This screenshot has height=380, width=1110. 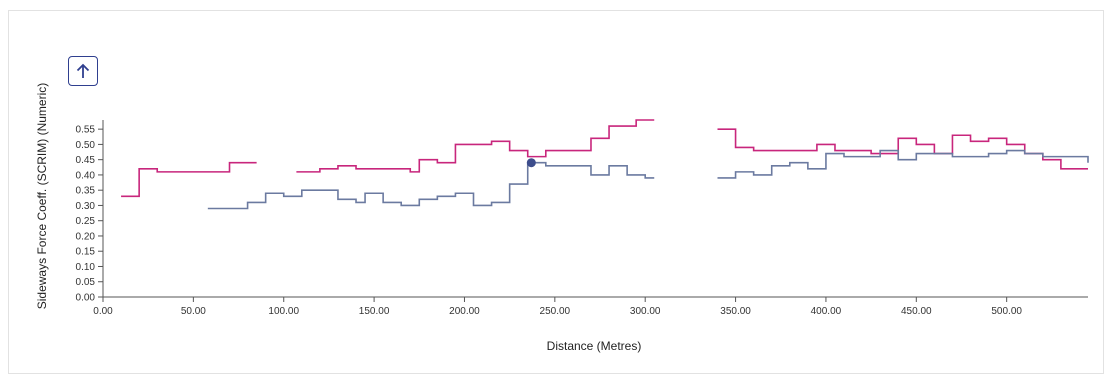 What do you see at coordinates (374, 311) in the screenshot?
I see `x-tick-label: 150.00` at bounding box center [374, 311].